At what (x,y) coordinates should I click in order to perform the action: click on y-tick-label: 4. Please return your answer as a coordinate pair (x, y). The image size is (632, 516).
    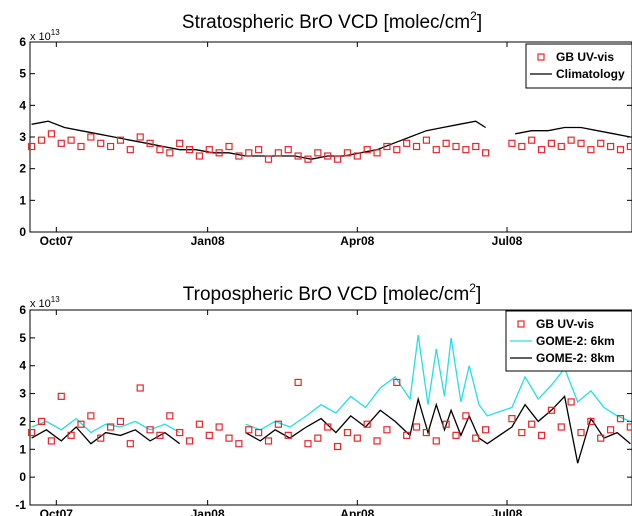
    Looking at the image, I should click on (22, 366).